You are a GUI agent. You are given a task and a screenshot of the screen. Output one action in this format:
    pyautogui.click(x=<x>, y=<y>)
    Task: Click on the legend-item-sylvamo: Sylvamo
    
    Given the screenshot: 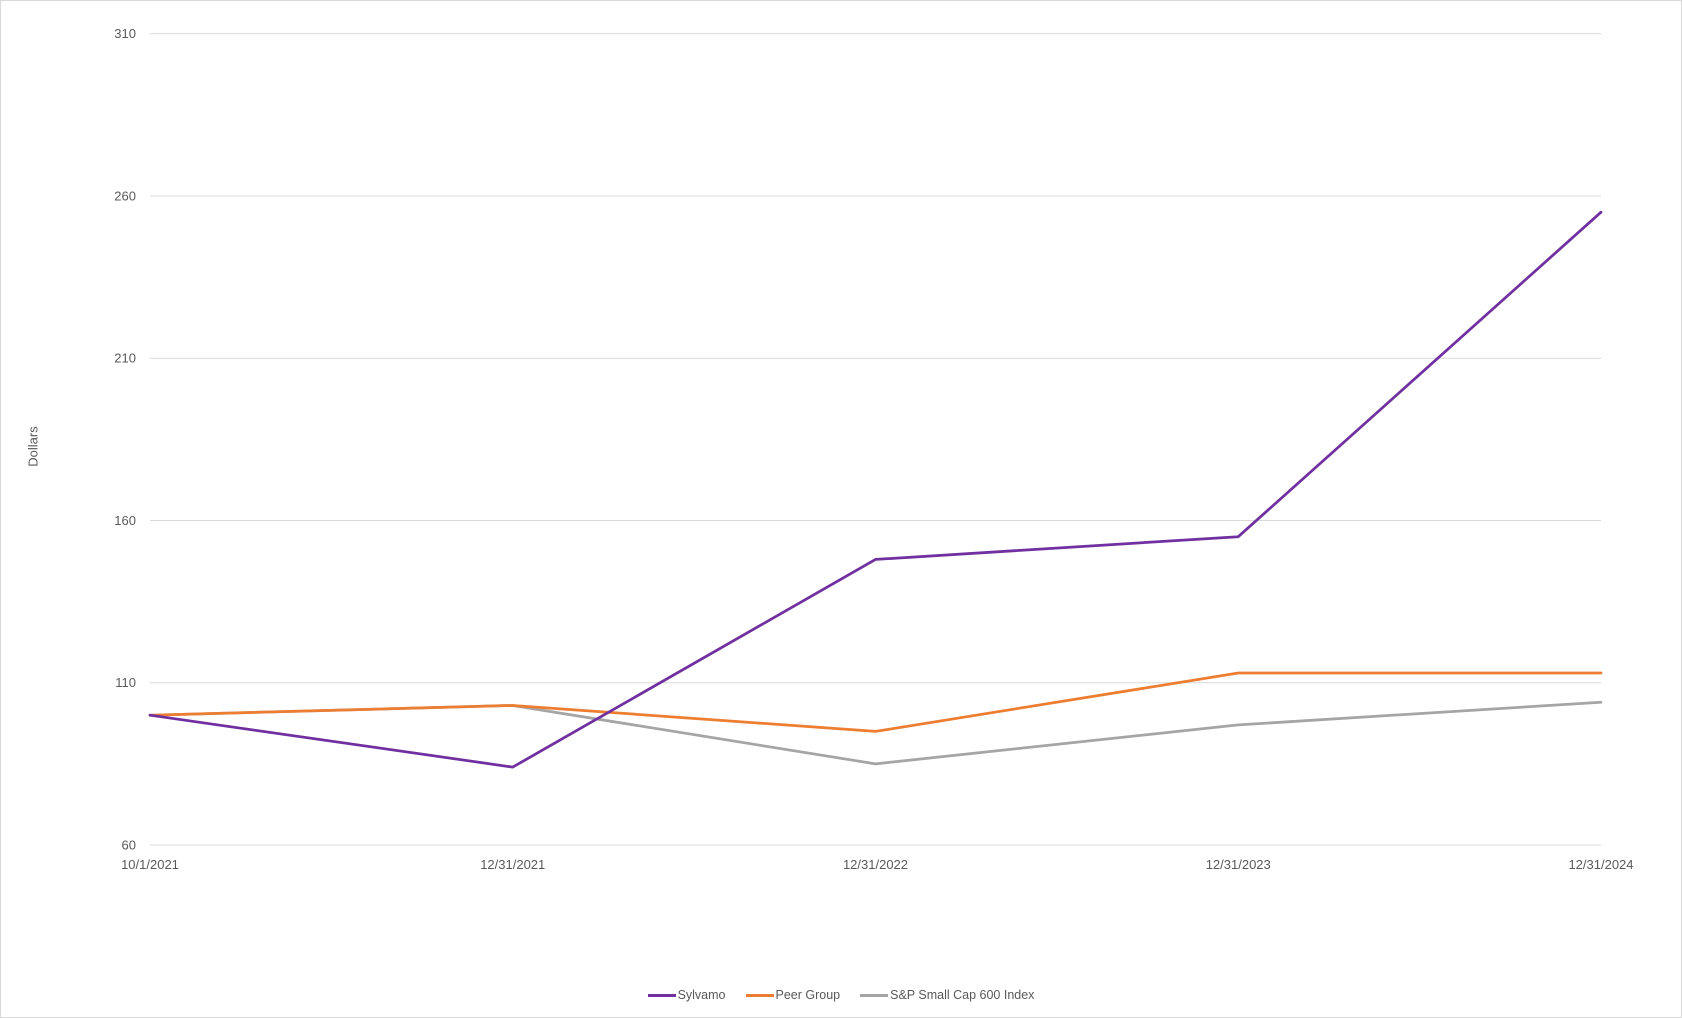 What is the action you would take?
    pyautogui.click(x=686, y=995)
    